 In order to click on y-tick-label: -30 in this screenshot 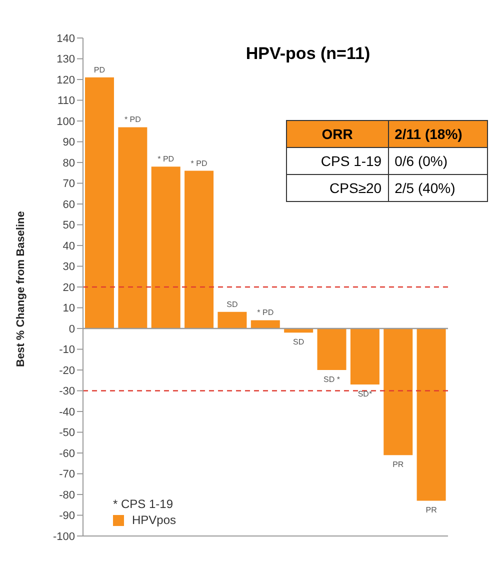, I will do `click(67, 392)`.